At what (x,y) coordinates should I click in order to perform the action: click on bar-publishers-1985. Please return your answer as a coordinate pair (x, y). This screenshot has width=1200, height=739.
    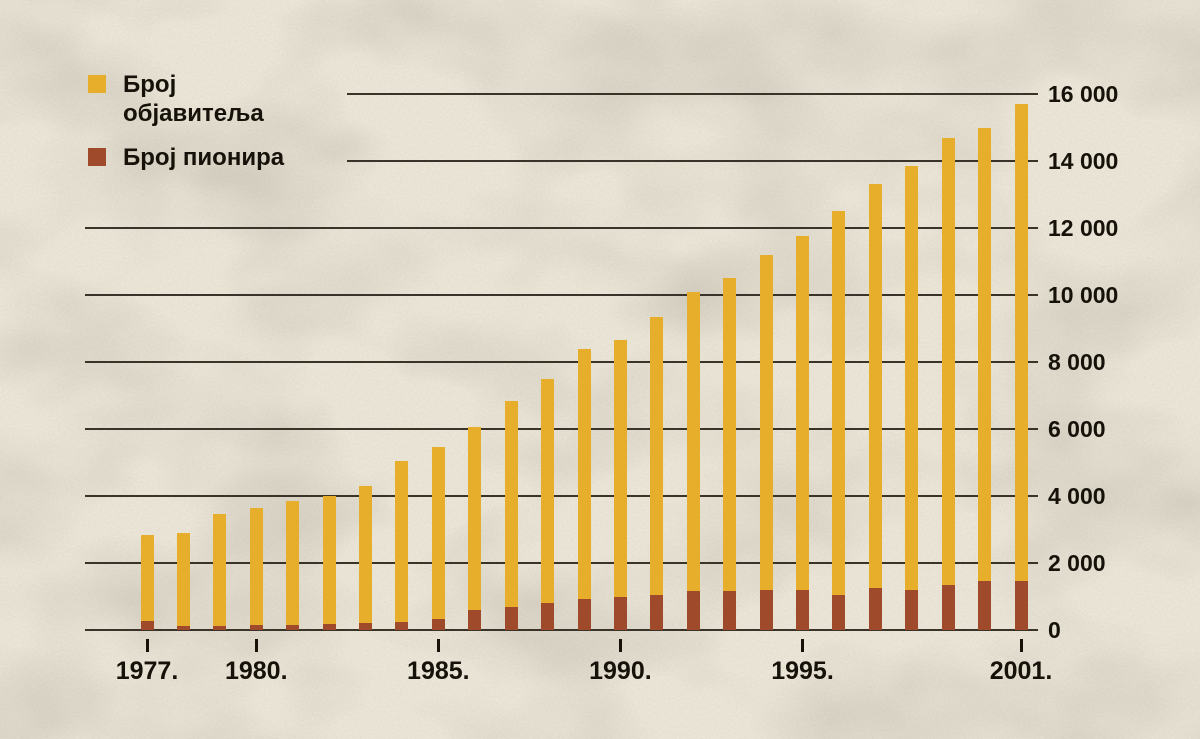
    Looking at the image, I should click on (438, 538).